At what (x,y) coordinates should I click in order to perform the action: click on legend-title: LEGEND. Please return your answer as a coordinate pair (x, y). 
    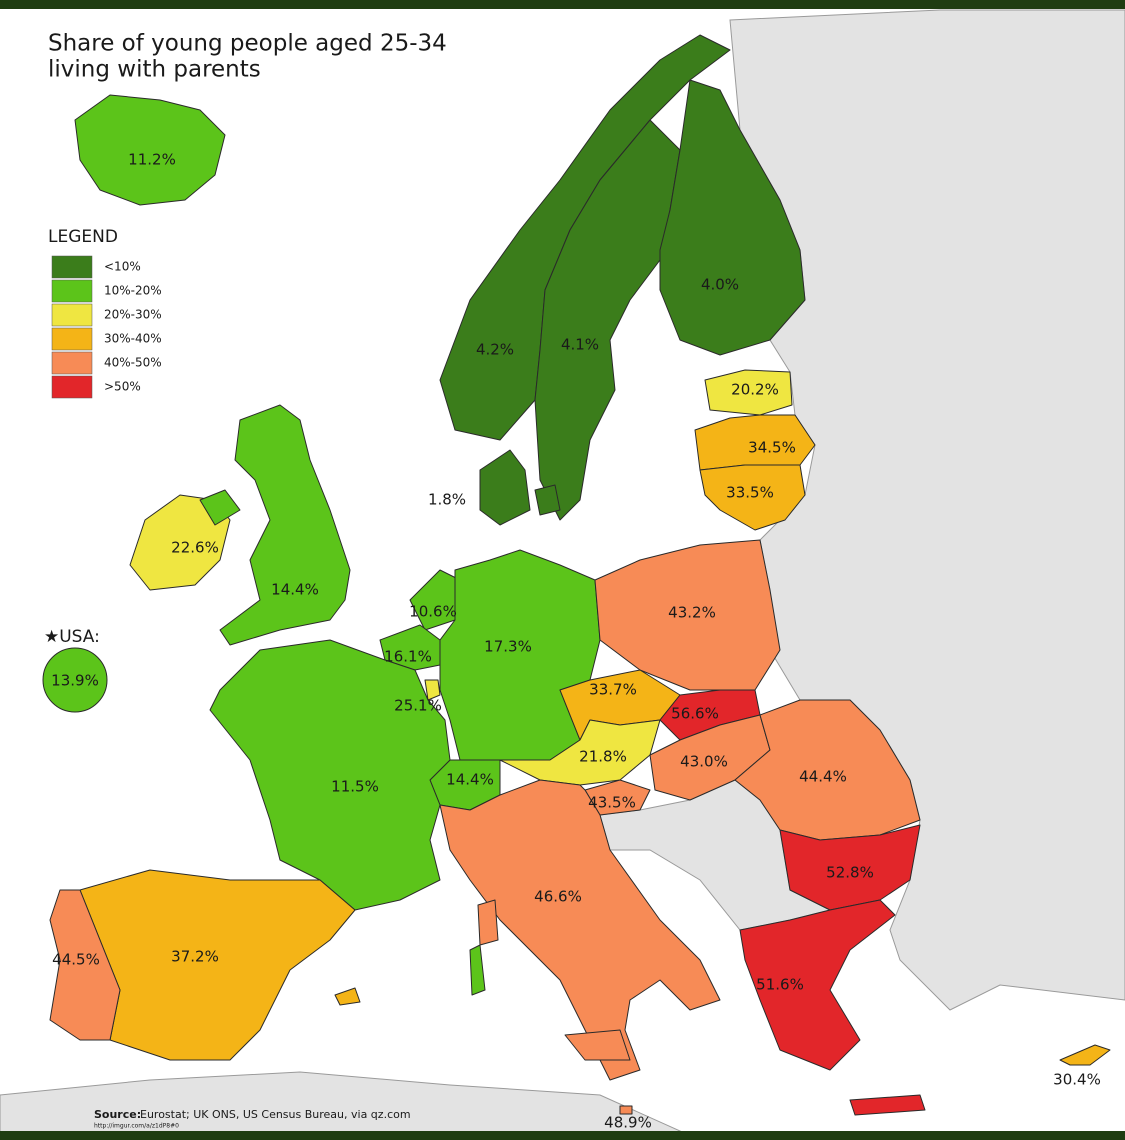
    Looking at the image, I should click on (83, 237).